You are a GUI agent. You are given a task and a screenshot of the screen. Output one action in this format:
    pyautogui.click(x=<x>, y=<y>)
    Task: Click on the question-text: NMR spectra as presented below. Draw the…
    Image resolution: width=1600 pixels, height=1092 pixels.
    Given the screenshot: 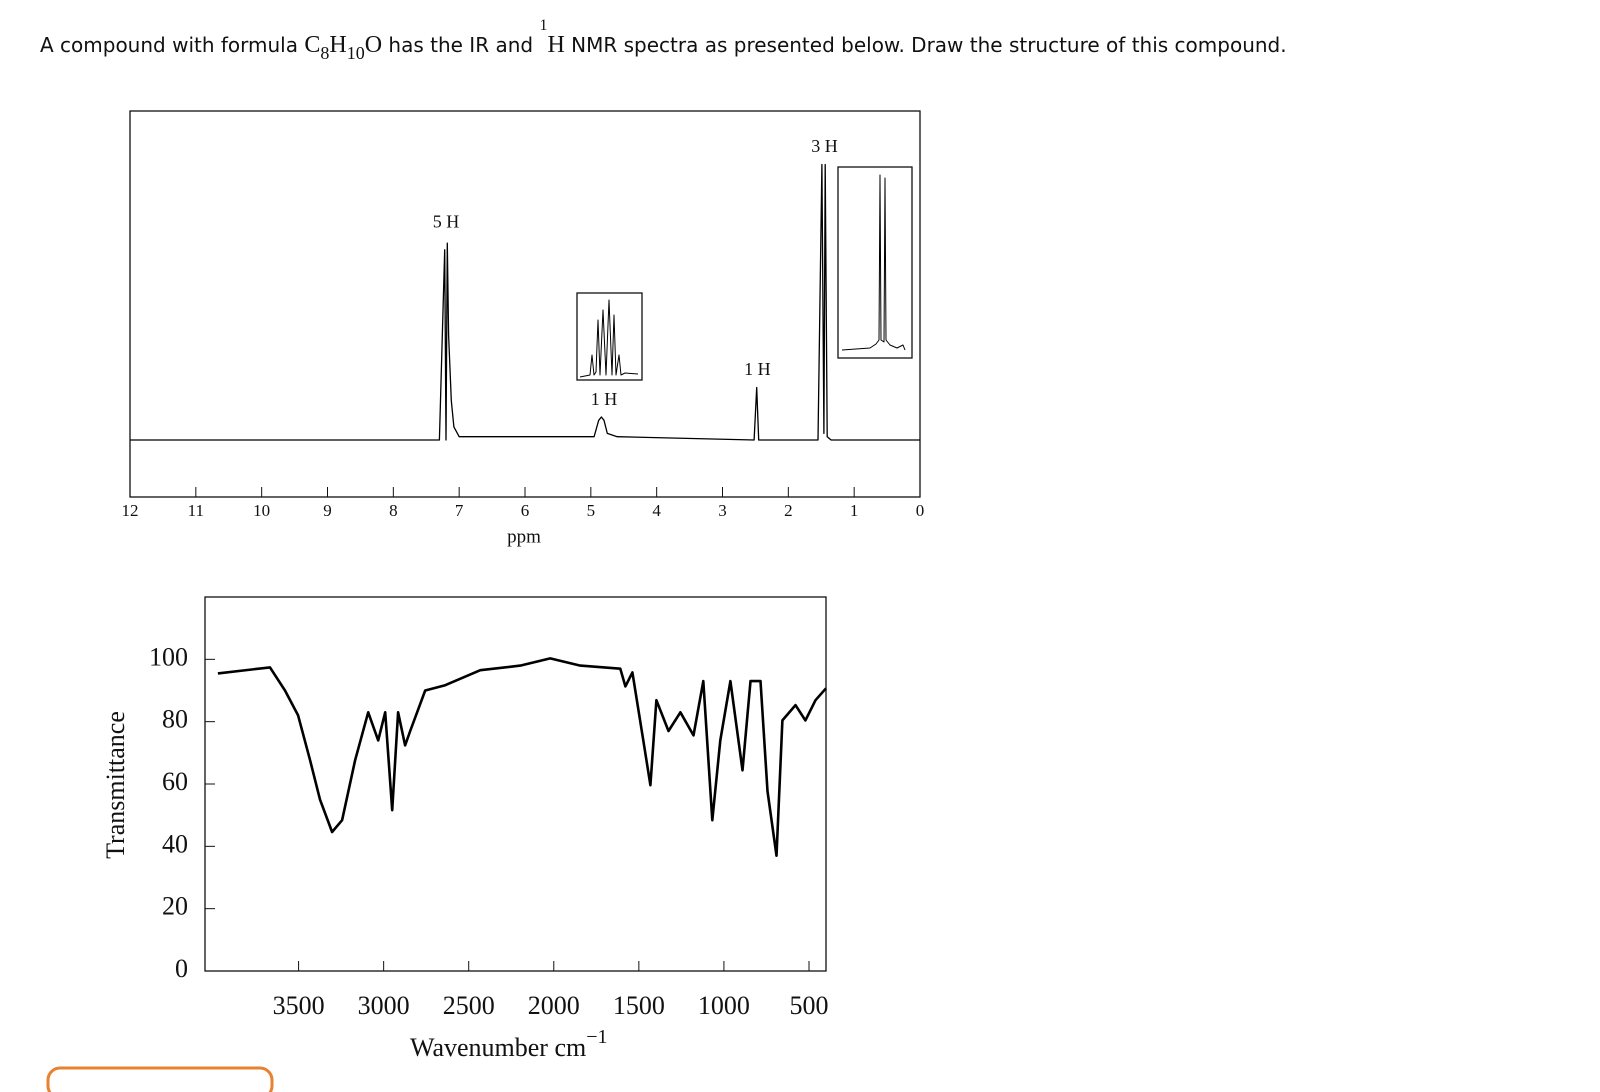 What is the action you would take?
    pyautogui.click(x=926, y=45)
    